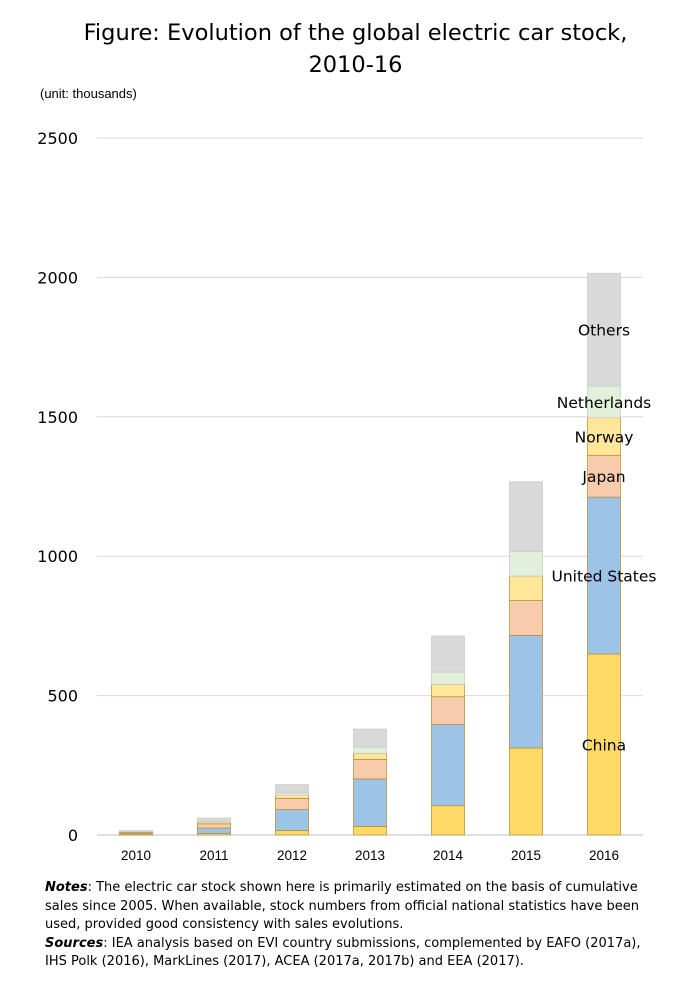 This screenshot has height=994, width=679. I want to click on y-tick-label: 1500, so click(57, 417).